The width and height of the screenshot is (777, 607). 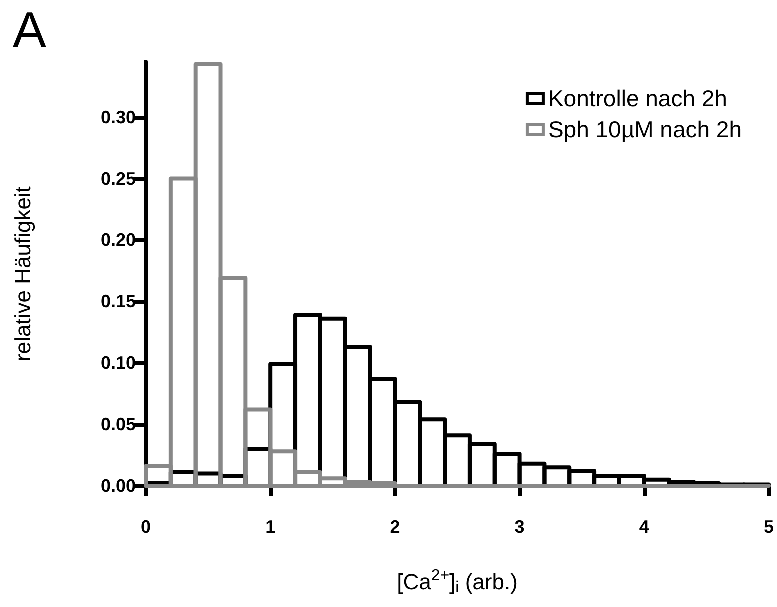 What do you see at coordinates (118, 486) in the screenshot?
I see `y-tick-label: 0.00` at bounding box center [118, 486].